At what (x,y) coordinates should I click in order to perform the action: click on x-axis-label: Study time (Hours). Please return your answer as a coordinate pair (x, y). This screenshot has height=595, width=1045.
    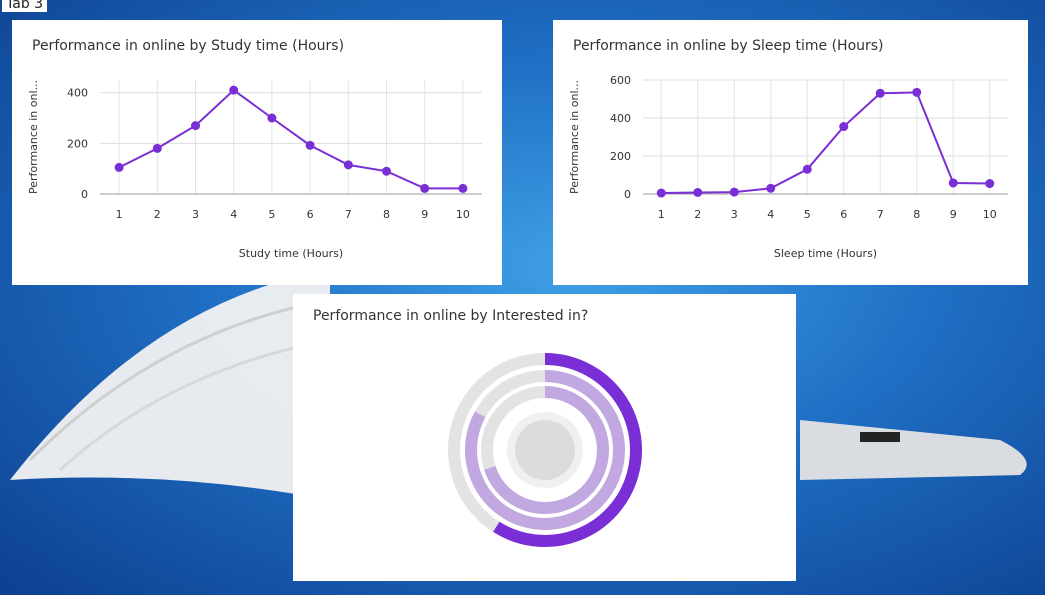
    Looking at the image, I should click on (291, 253).